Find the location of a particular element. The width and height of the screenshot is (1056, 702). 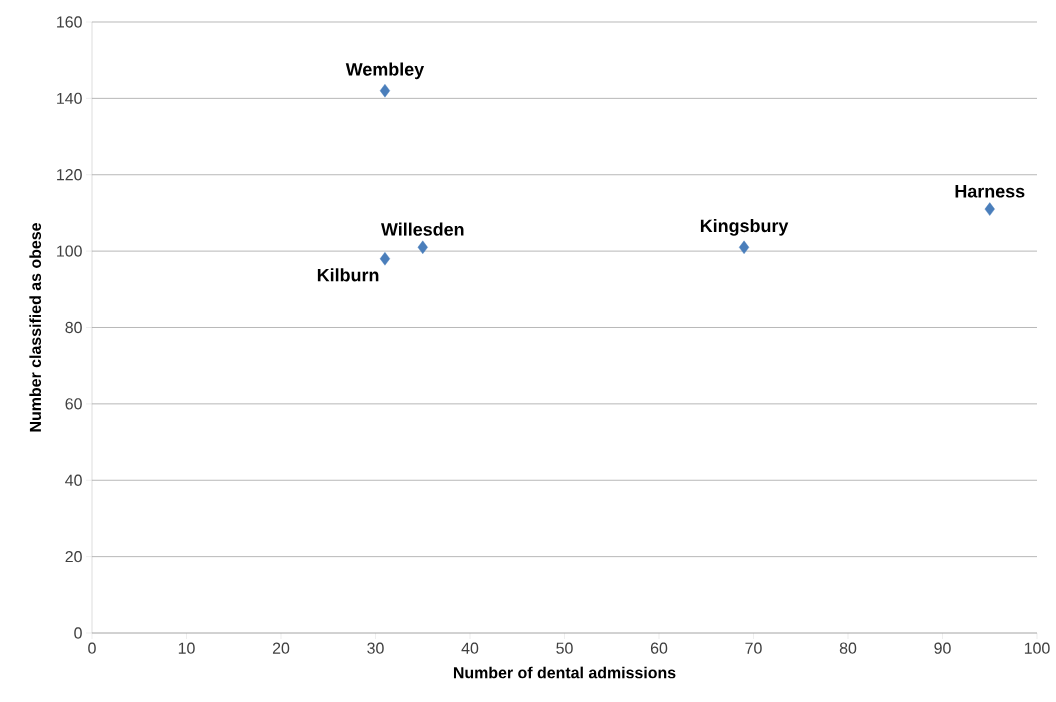

y-tick-label: 20 is located at coordinates (73, 556).